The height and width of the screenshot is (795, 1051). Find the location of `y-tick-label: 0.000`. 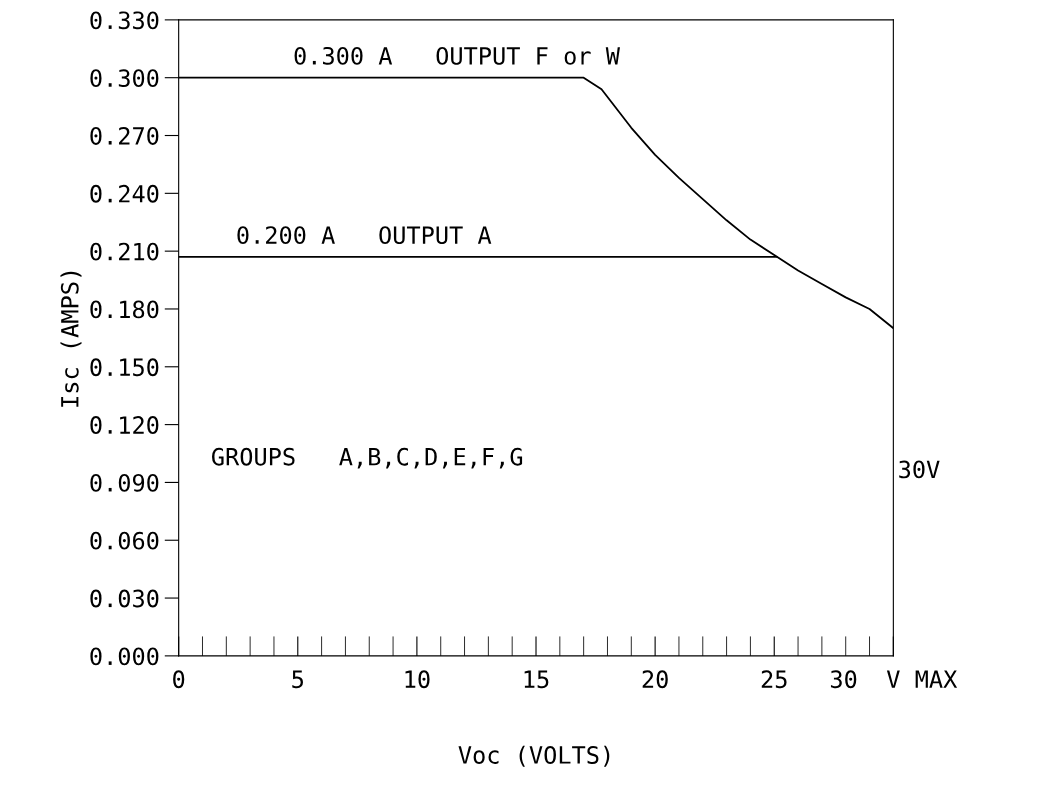

y-tick-label: 0.000 is located at coordinates (124, 656).